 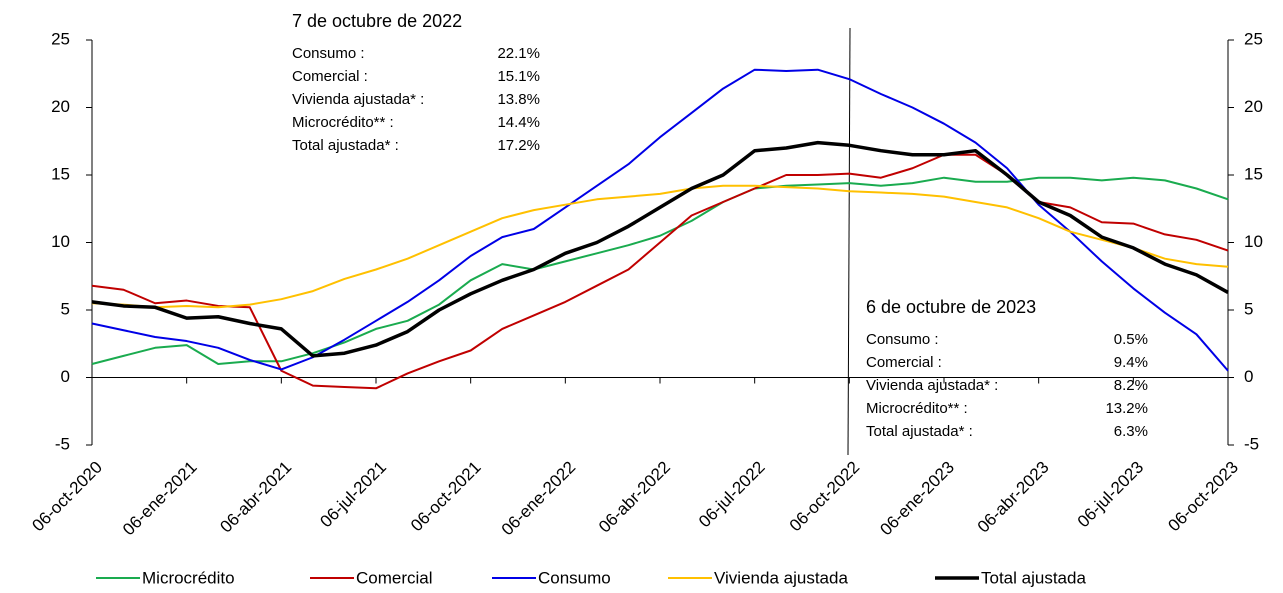 What do you see at coordinates (518, 99) in the screenshot?
I see `annotation-value: 13.8%` at bounding box center [518, 99].